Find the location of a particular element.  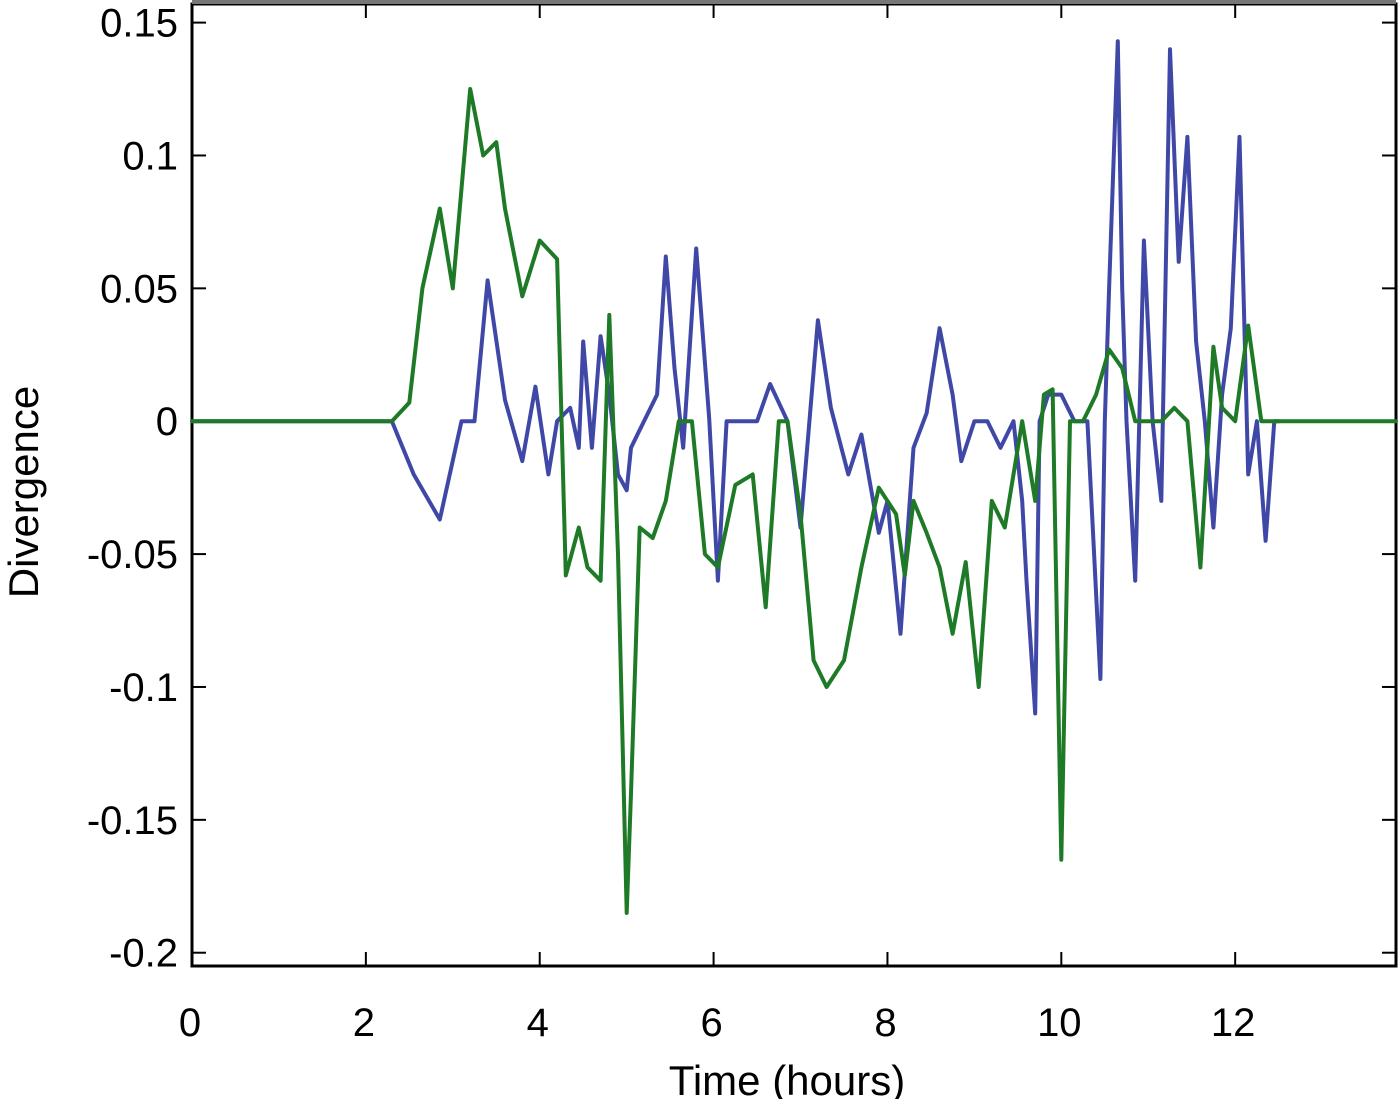

x-tick-label: 6 is located at coordinates (711, 1023).